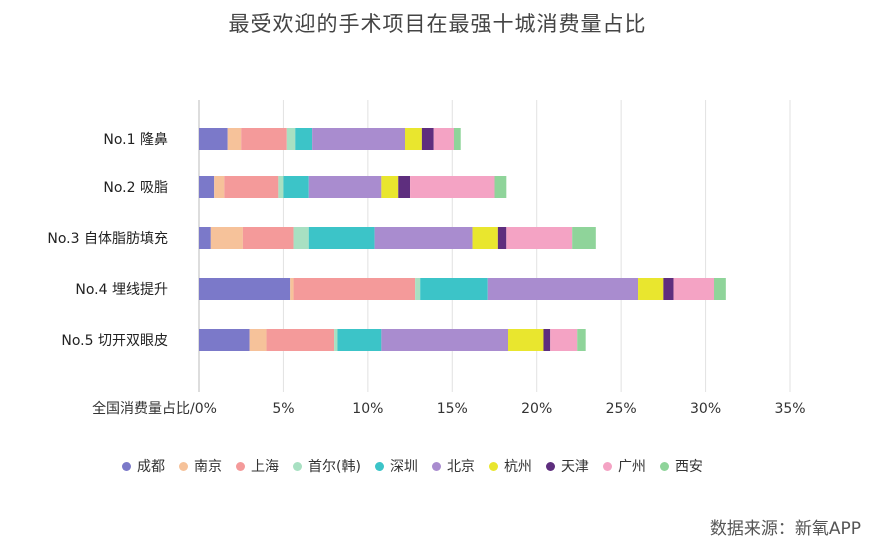  I want to click on x-tick-label: 10%, so click(367, 409).